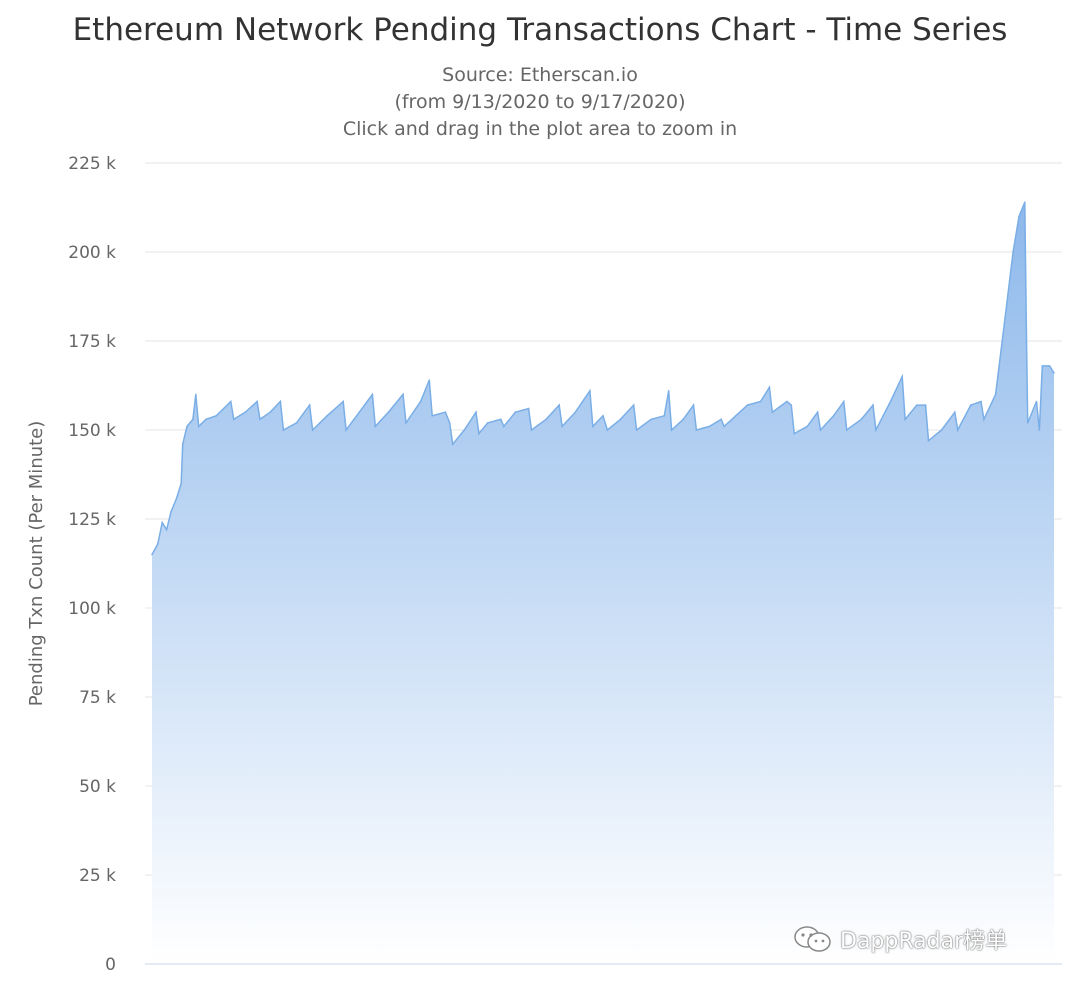 Image resolution: width=1080 pixels, height=990 pixels. Describe the element at coordinates (97, 787) in the screenshot. I see `y-tick-label: 50 k` at that location.